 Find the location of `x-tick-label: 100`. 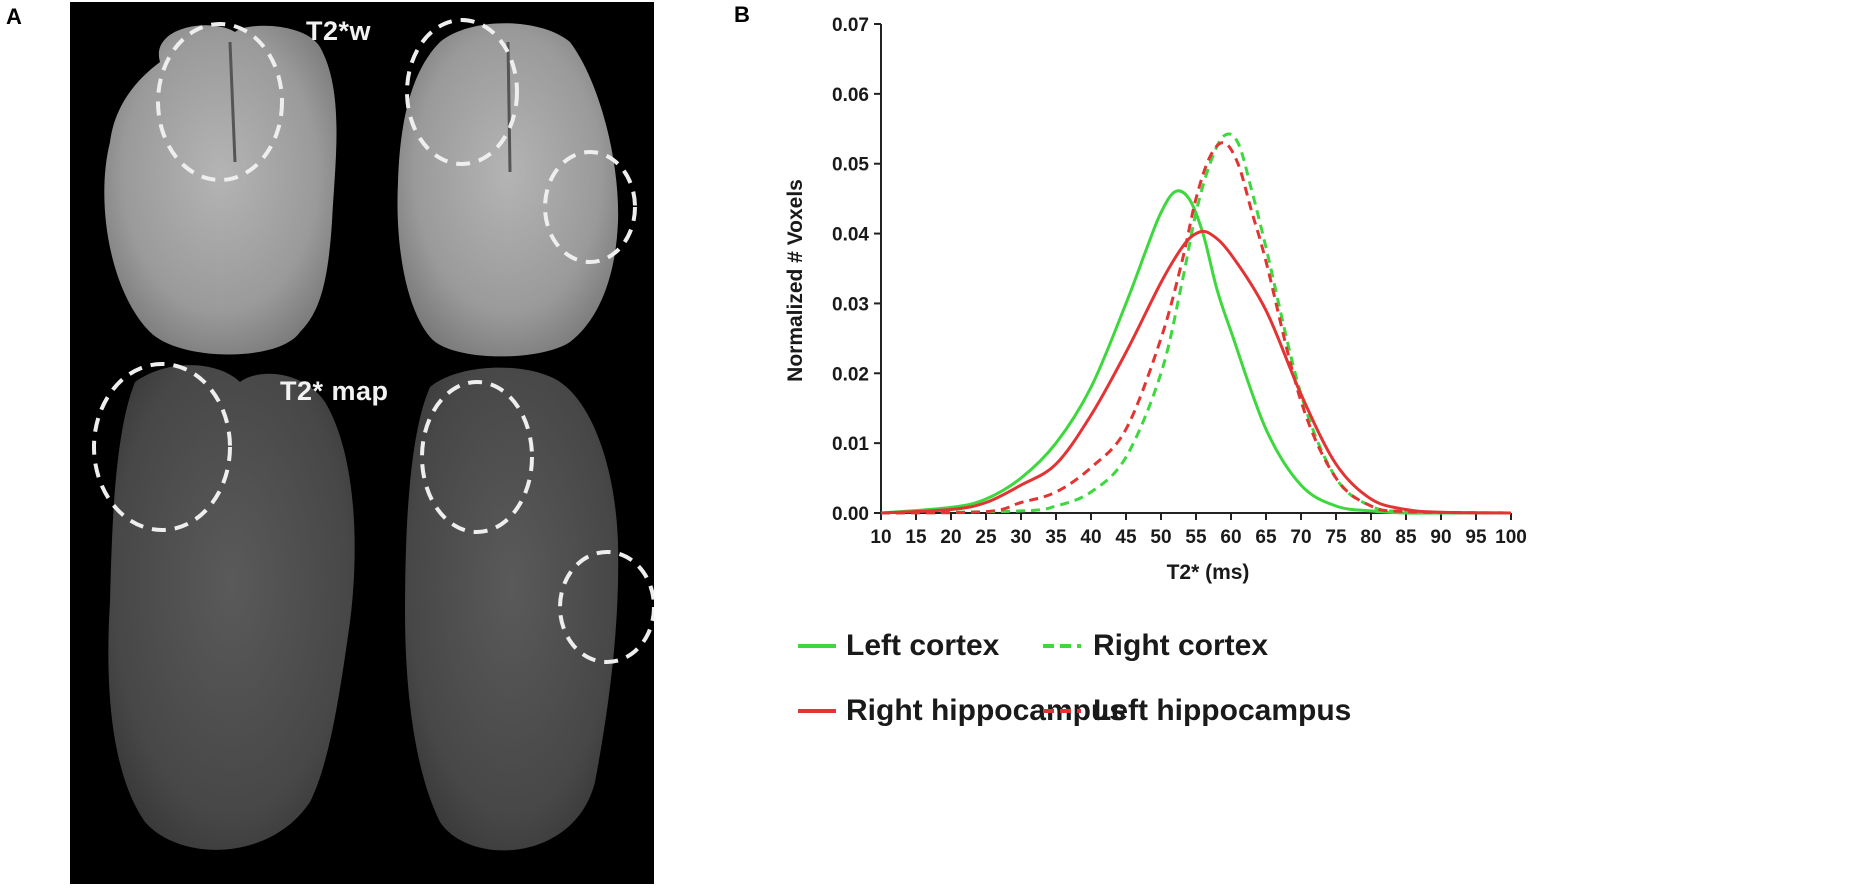

x-tick-label: 100 is located at coordinates (1511, 537).